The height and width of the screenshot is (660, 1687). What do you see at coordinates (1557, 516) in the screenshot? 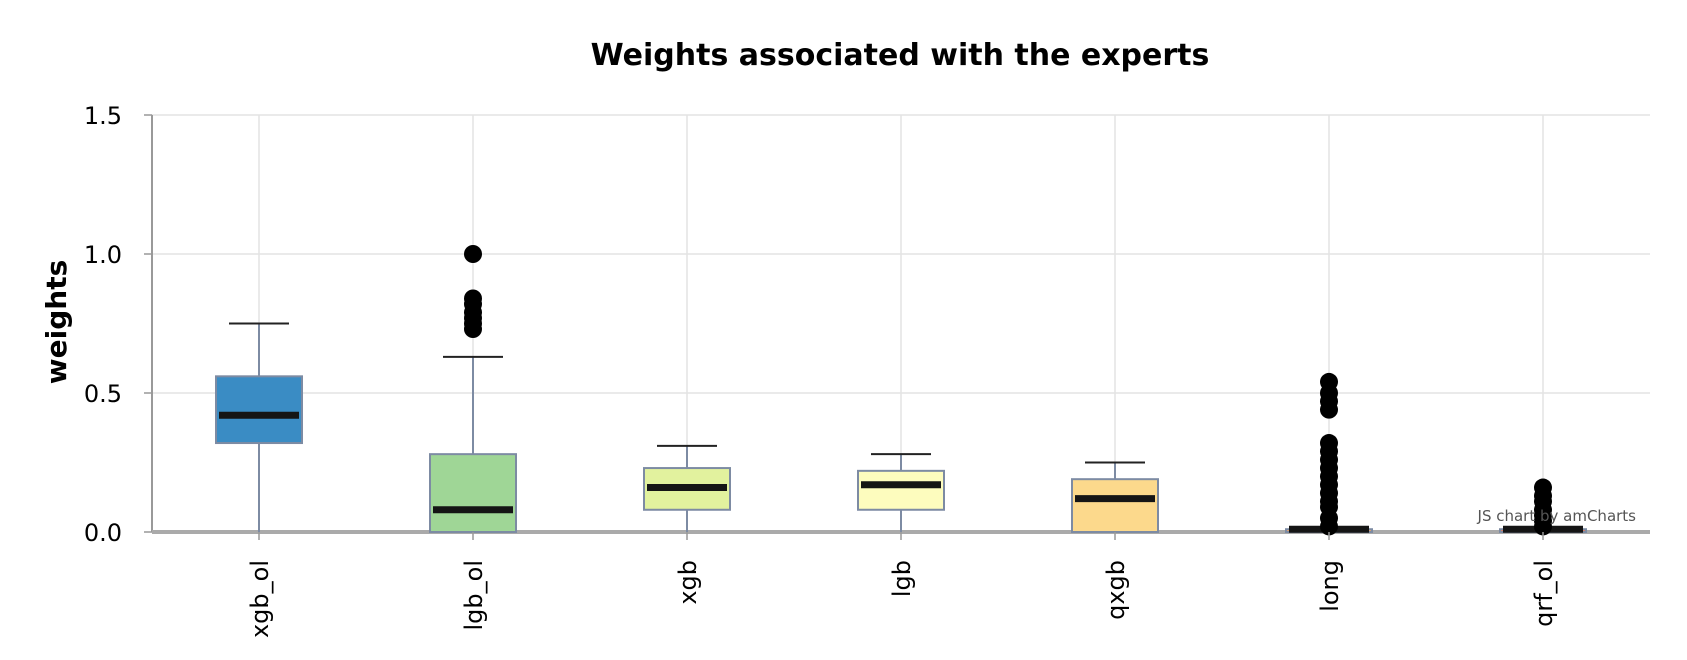
I see `chart-credit: JS chart by amCharts` at bounding box center [1557, 516].